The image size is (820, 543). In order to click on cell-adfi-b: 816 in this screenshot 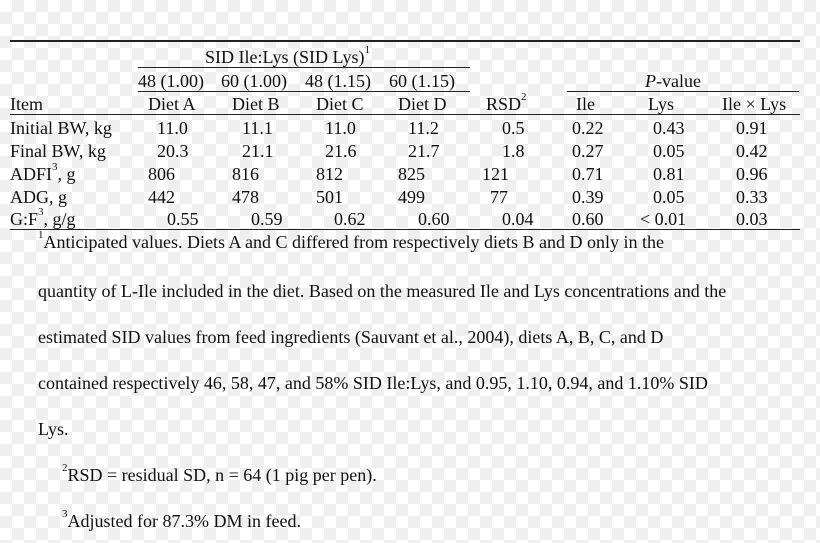, I will do `click(245, 174)`.